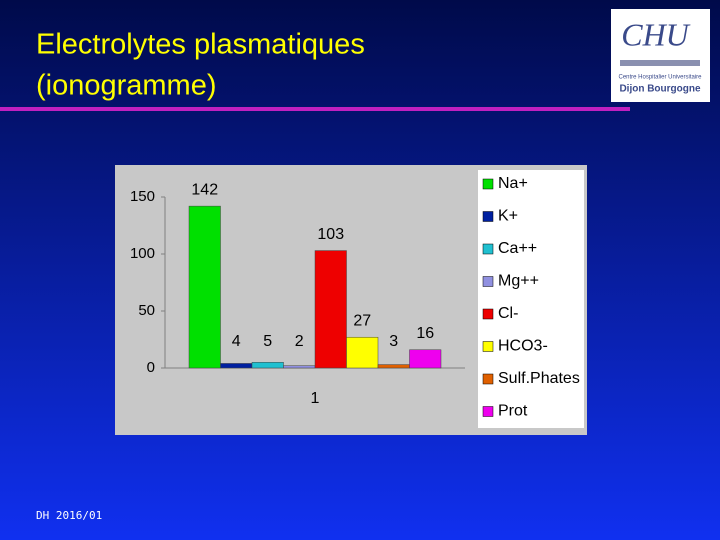 The image size is (720, 540). Describe the element at coordinates (425, 333) in the screenshot. I see `data-label: 16` at that location.